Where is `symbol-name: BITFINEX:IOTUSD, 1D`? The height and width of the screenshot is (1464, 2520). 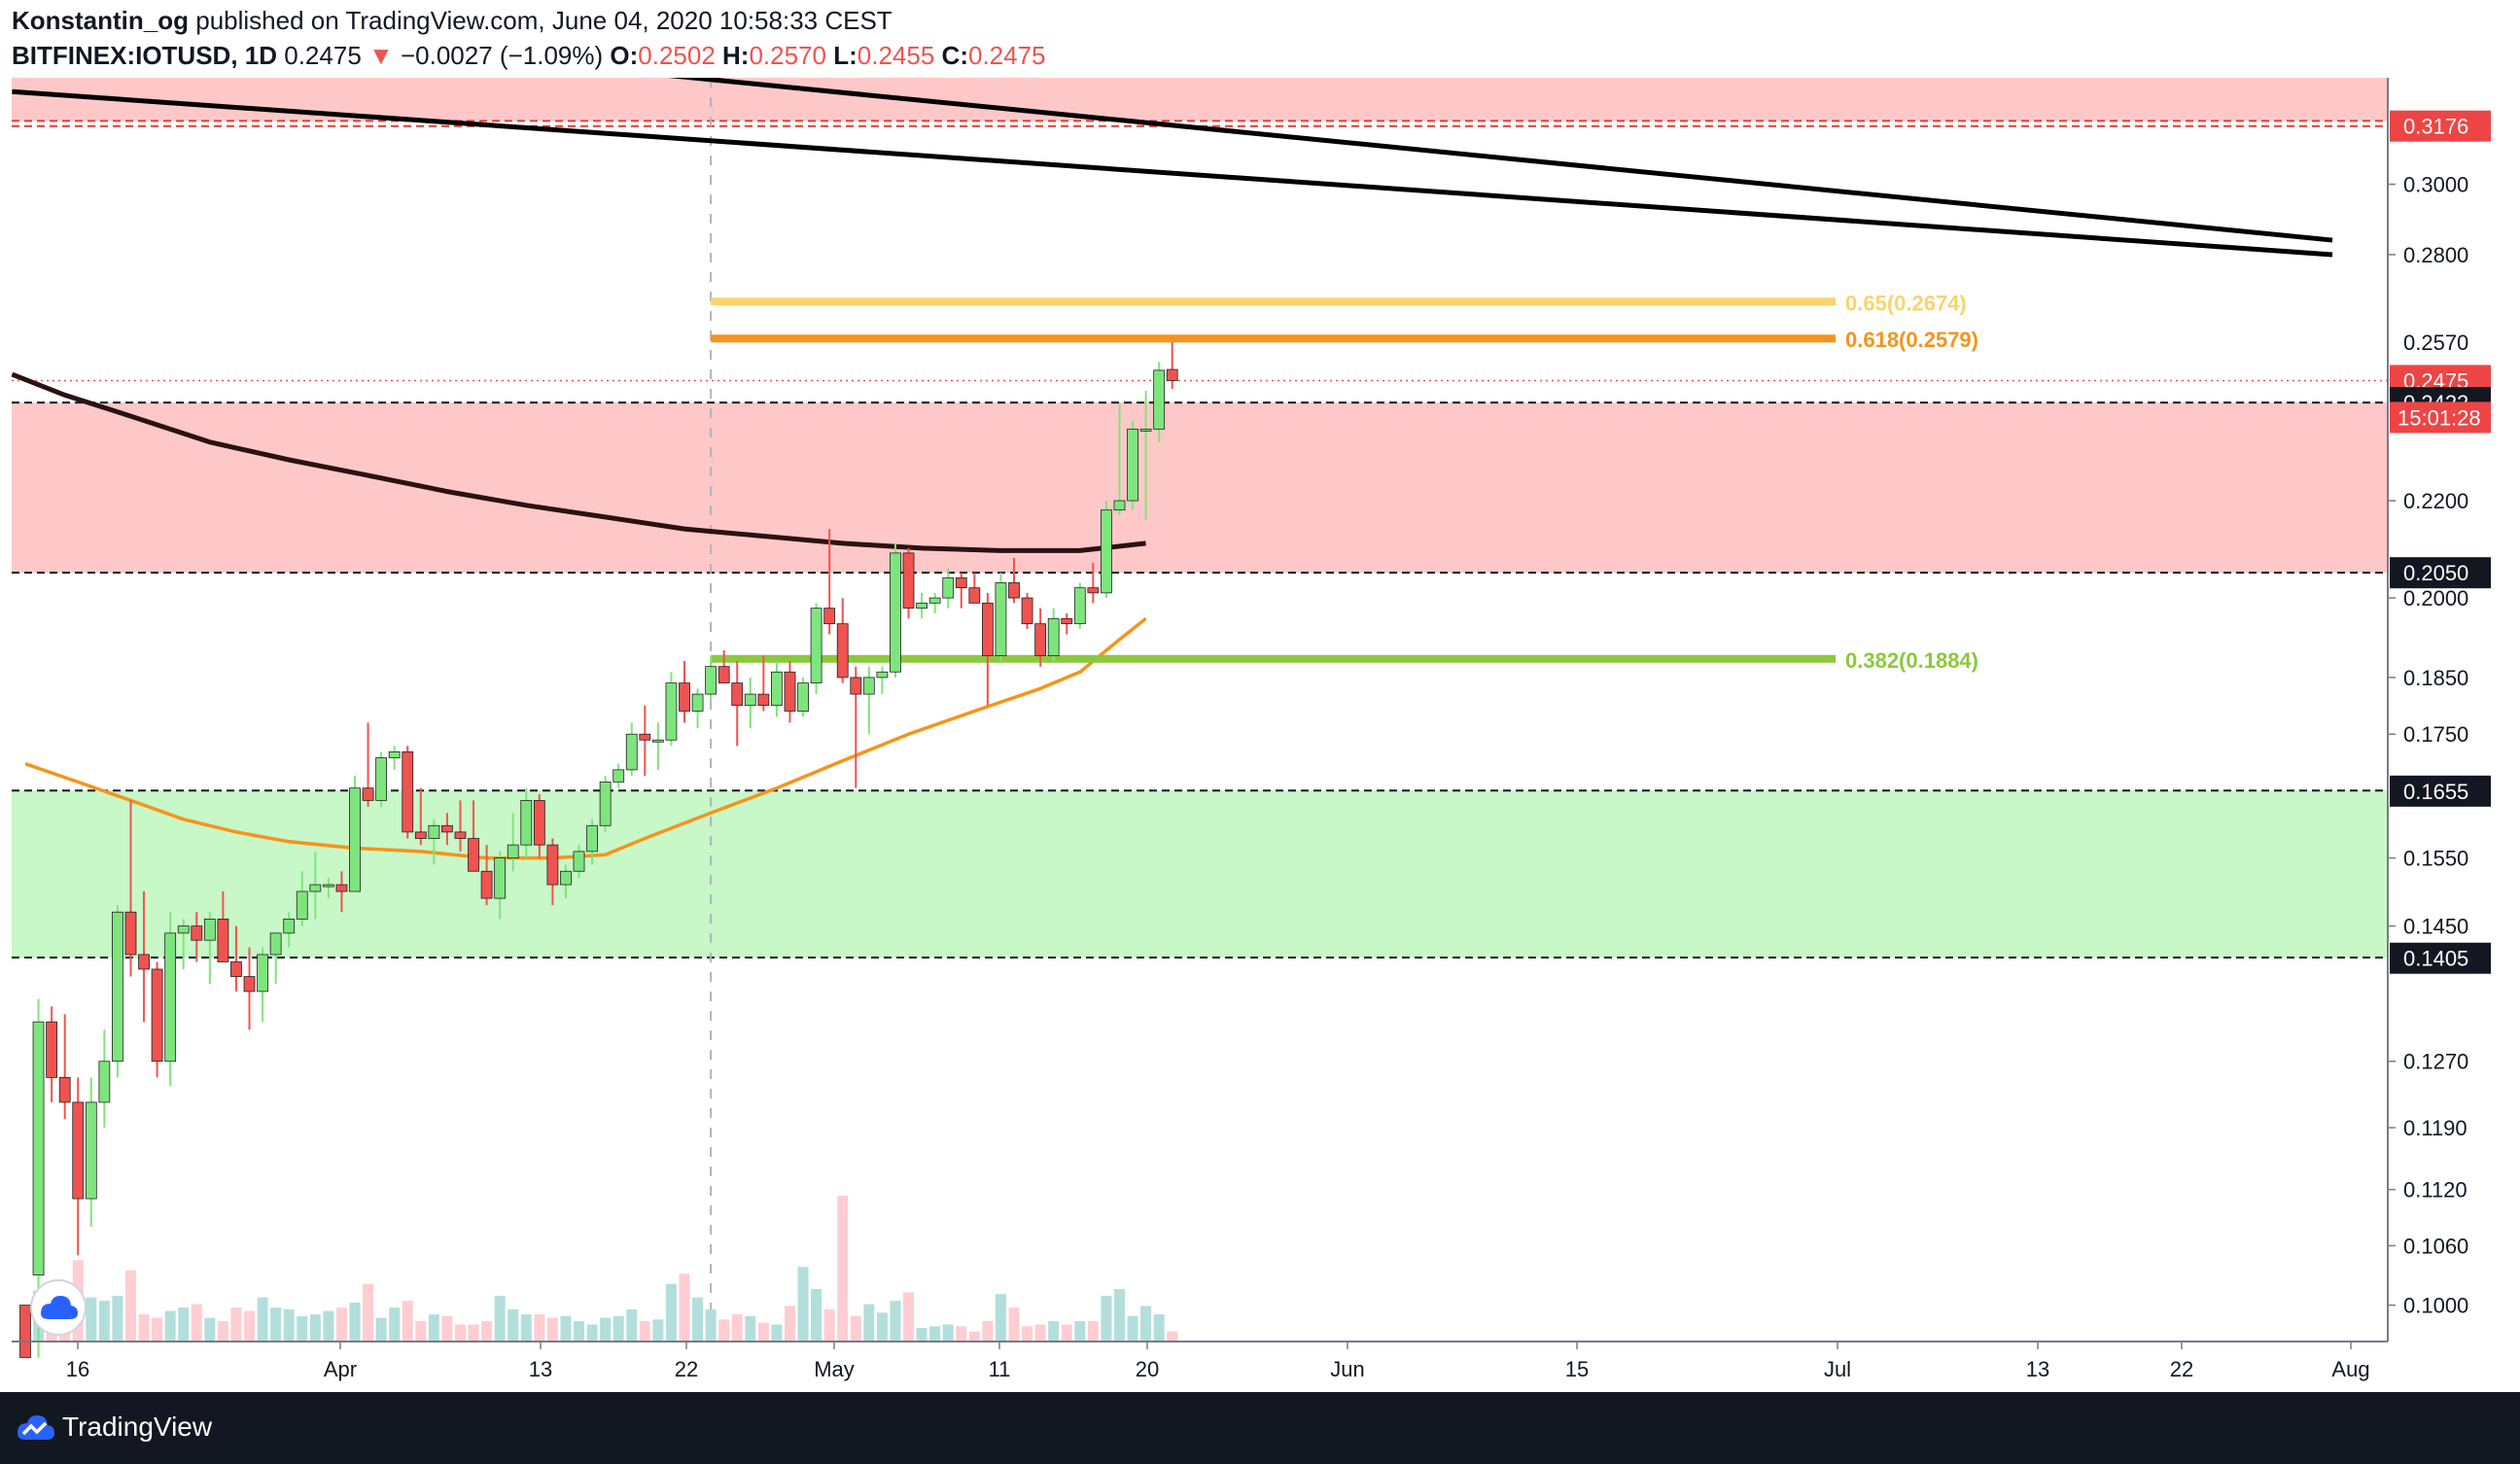 symbol-name: BITFINEX:IOTUSD, 1D is located at coordinates (145, 56).